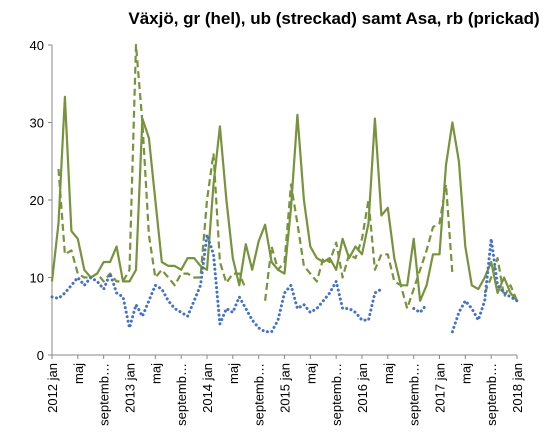 The height and width of the screenshot is (432, 547). What do you see at coordinates (37, 123) in the screenshot?
I see `y-tick-label: 30` at bounding box center [37, 123].